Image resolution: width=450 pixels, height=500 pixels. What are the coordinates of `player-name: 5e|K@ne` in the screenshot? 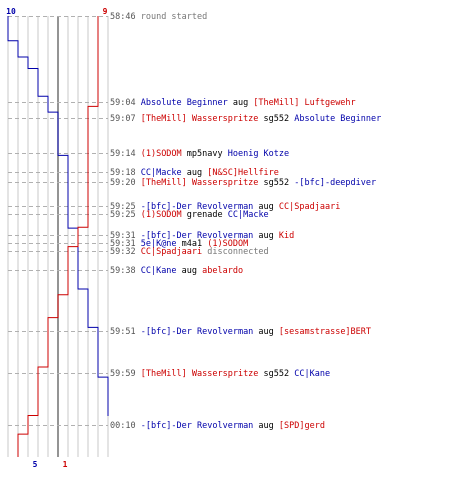 It's located at (158, 244).